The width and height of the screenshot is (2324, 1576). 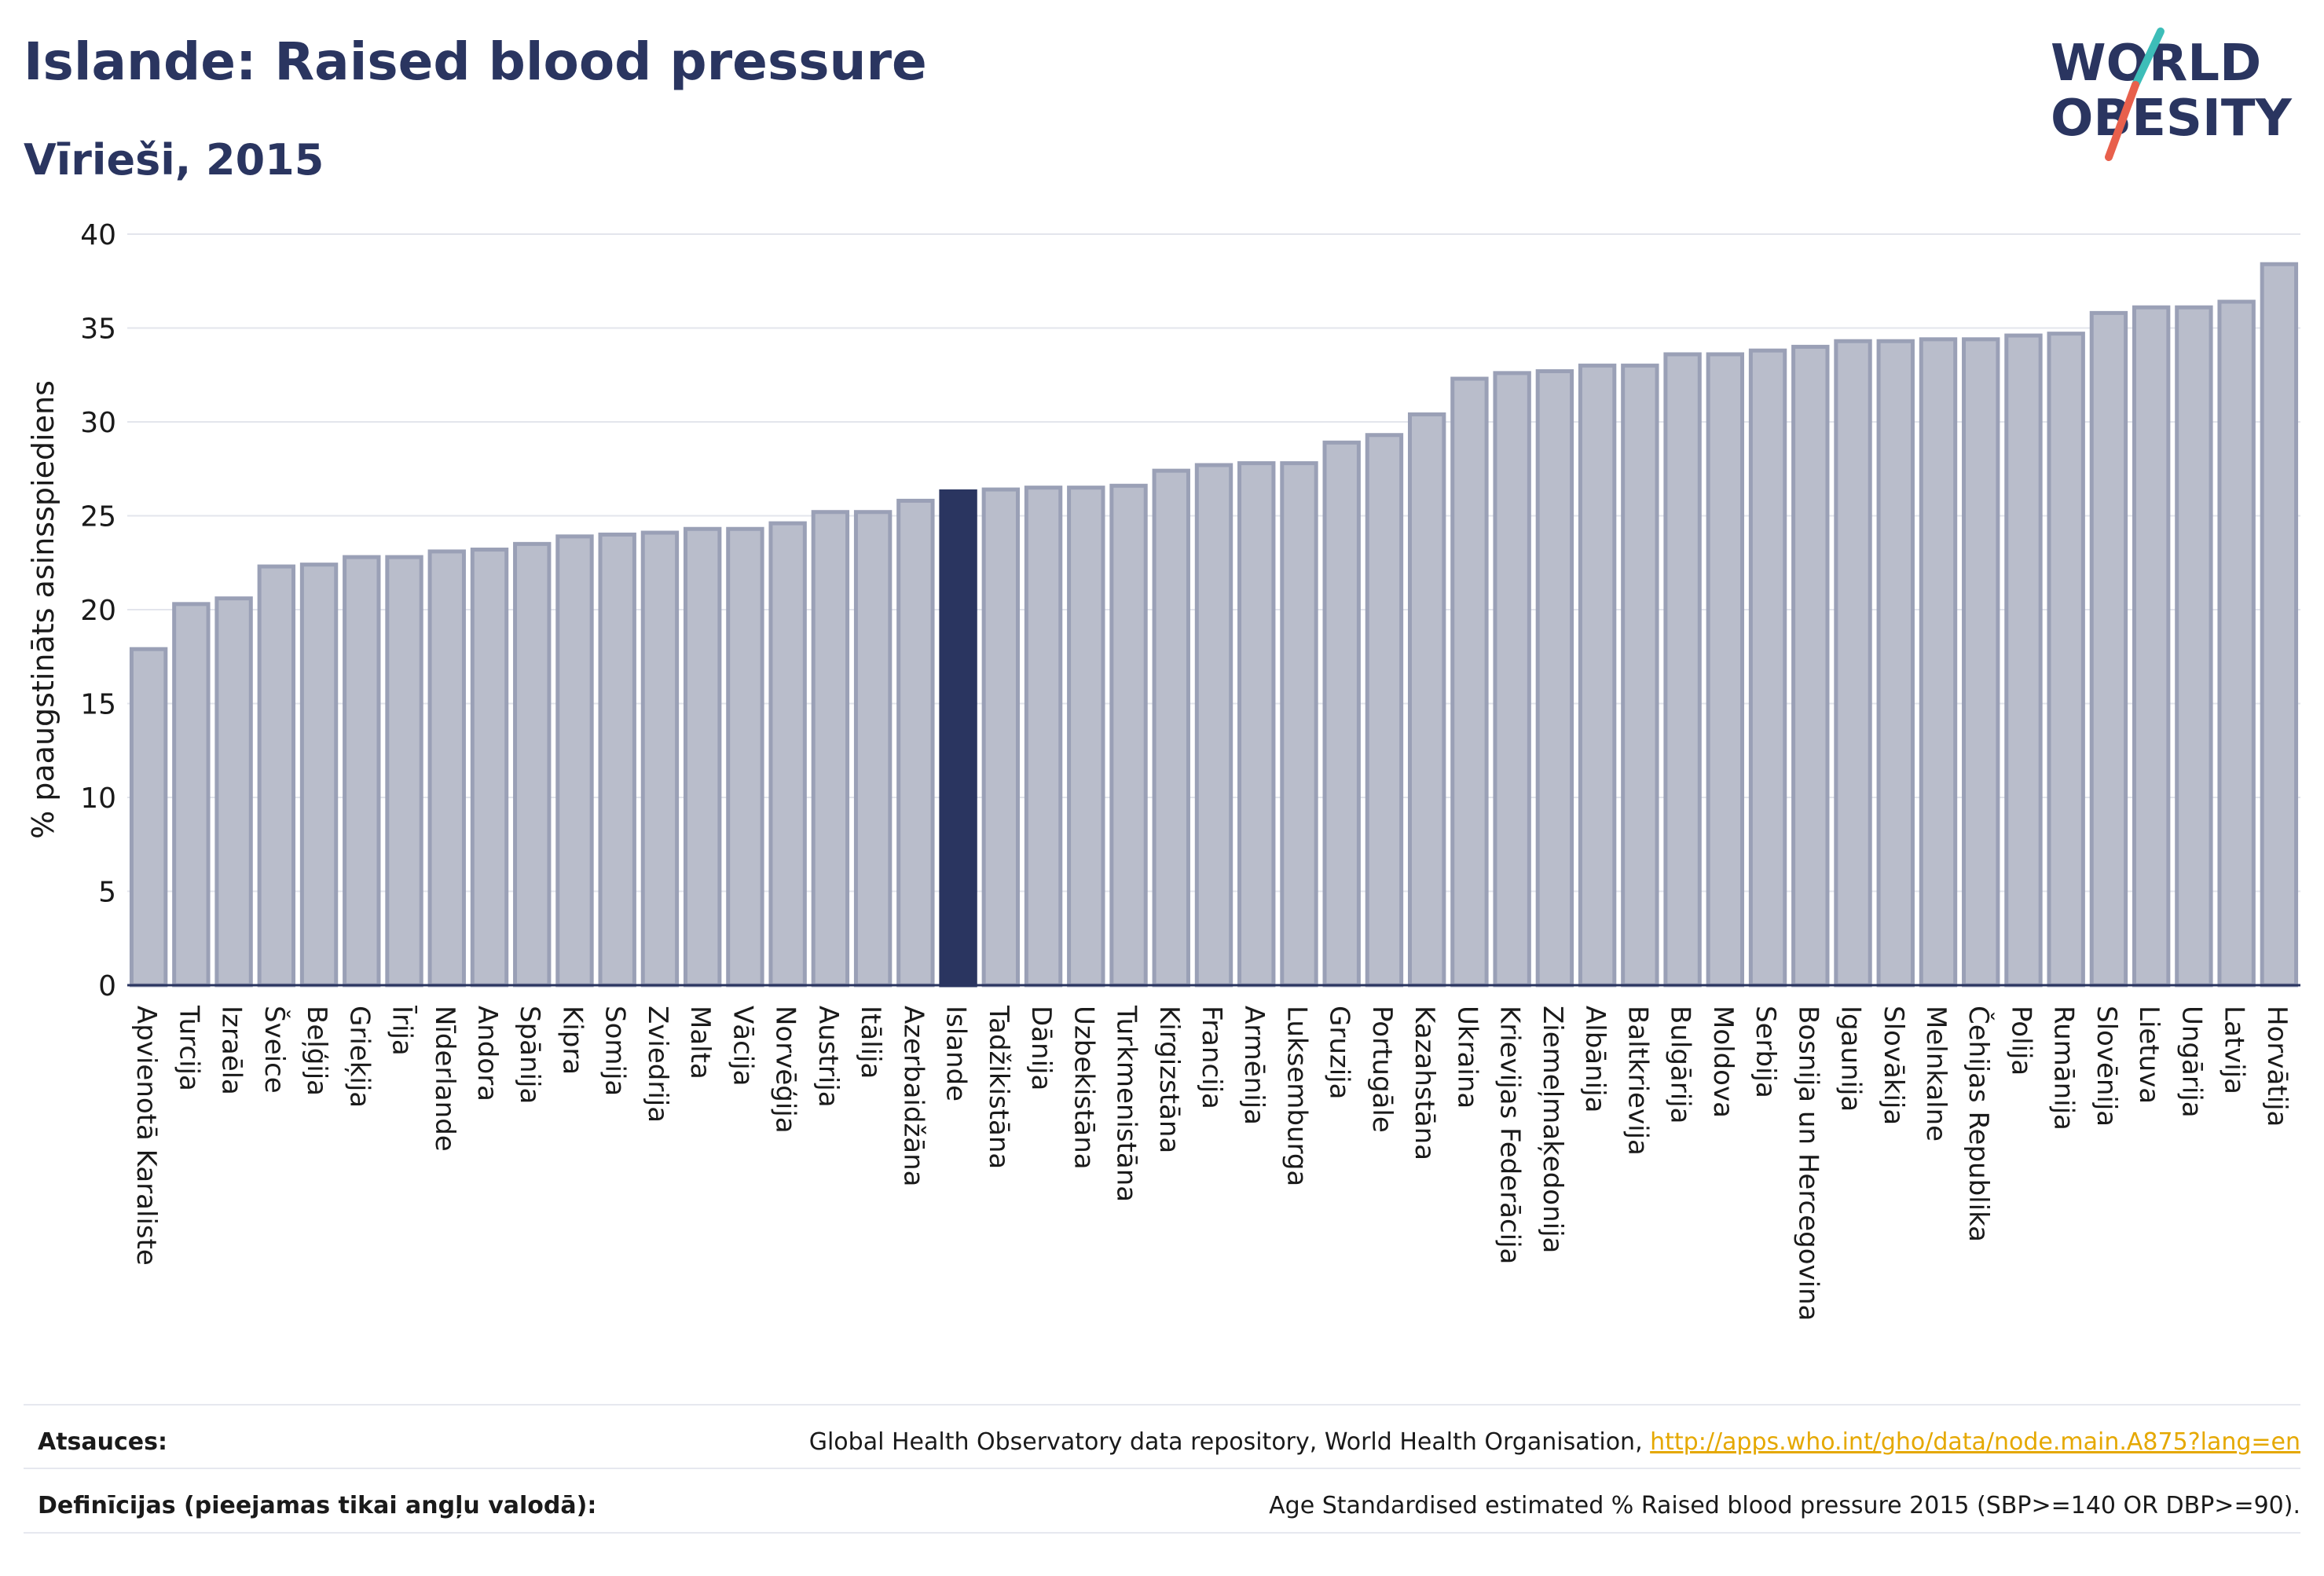 I want to click on y-tick-label: 25, so click(x=98, y=517).